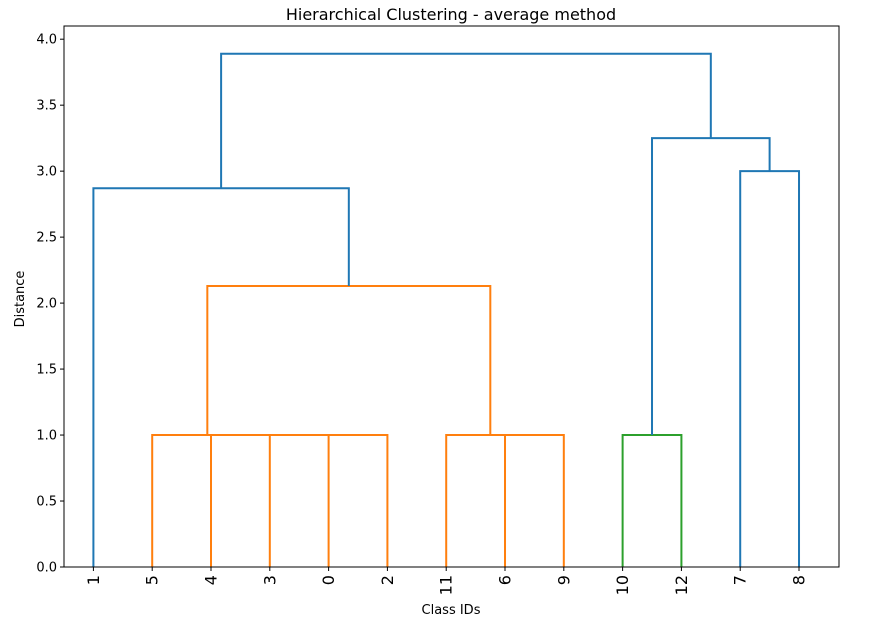 This screenshot has height=621, width=891. What do you see at coordinates (93, 580) in the screenshot?
I see `x-tick-label: 1` at bounding box center [93, 580].